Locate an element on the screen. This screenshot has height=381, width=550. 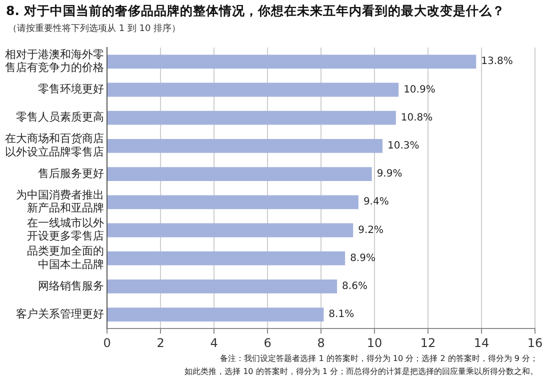
y-tick-label: 零售环境更好 is located at coordinates (71, 89).